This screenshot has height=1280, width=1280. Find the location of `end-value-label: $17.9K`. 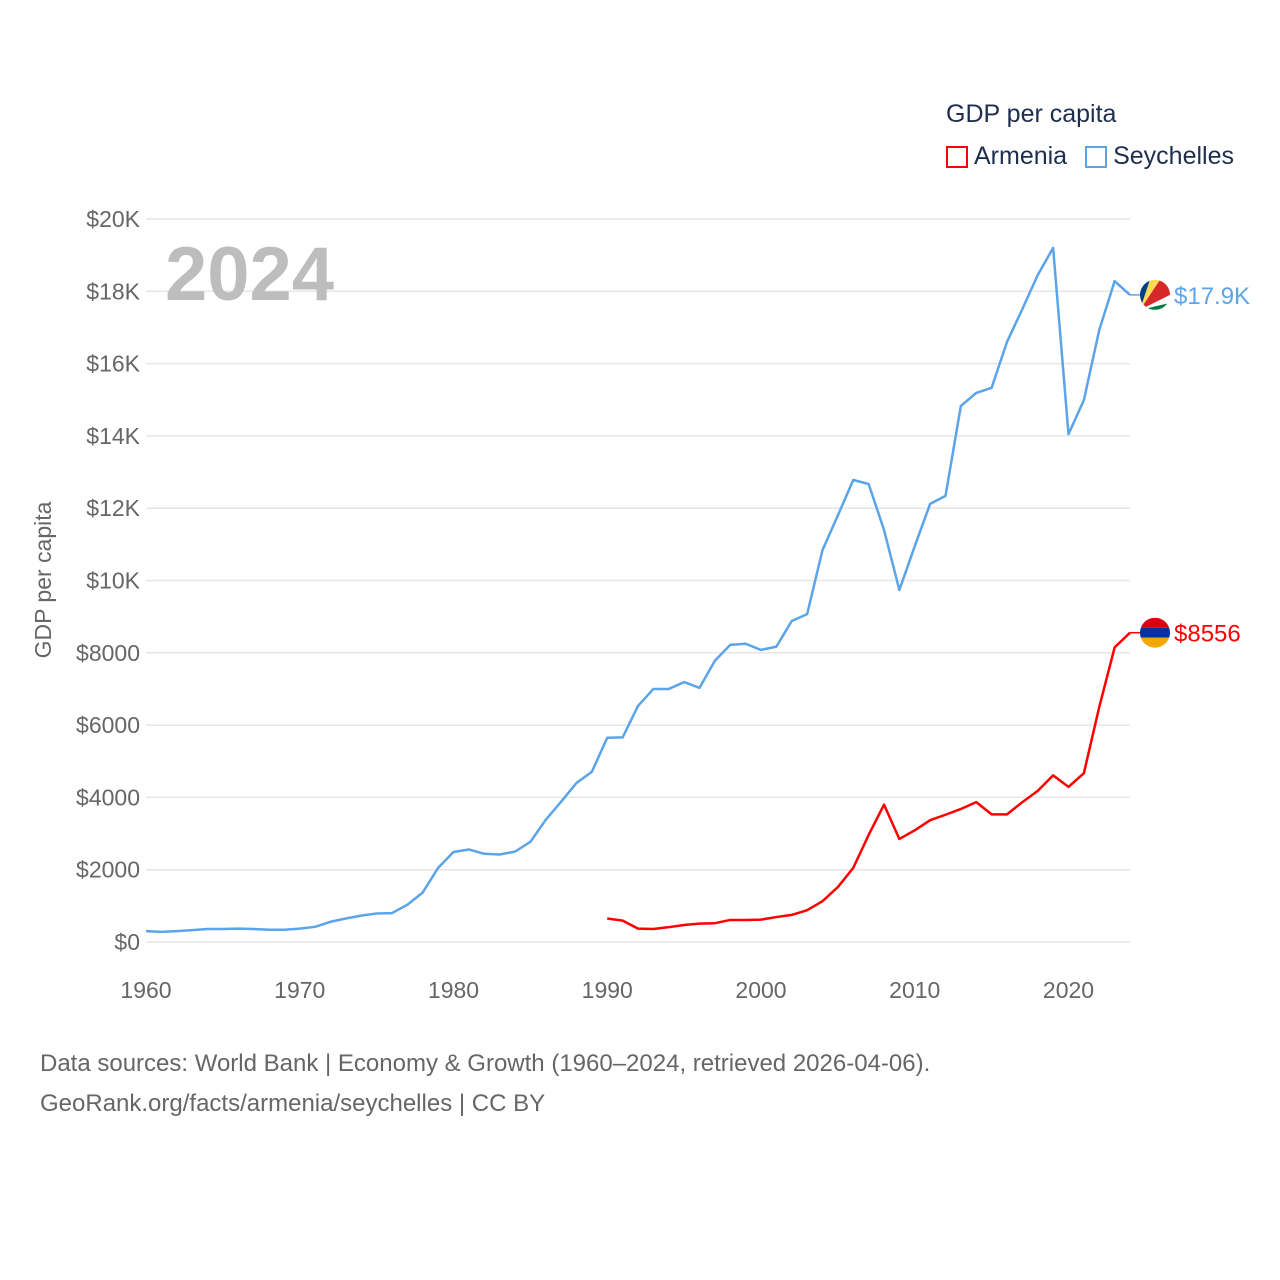

end-value-label: $17.9K is located at coordinates (1212, 296).